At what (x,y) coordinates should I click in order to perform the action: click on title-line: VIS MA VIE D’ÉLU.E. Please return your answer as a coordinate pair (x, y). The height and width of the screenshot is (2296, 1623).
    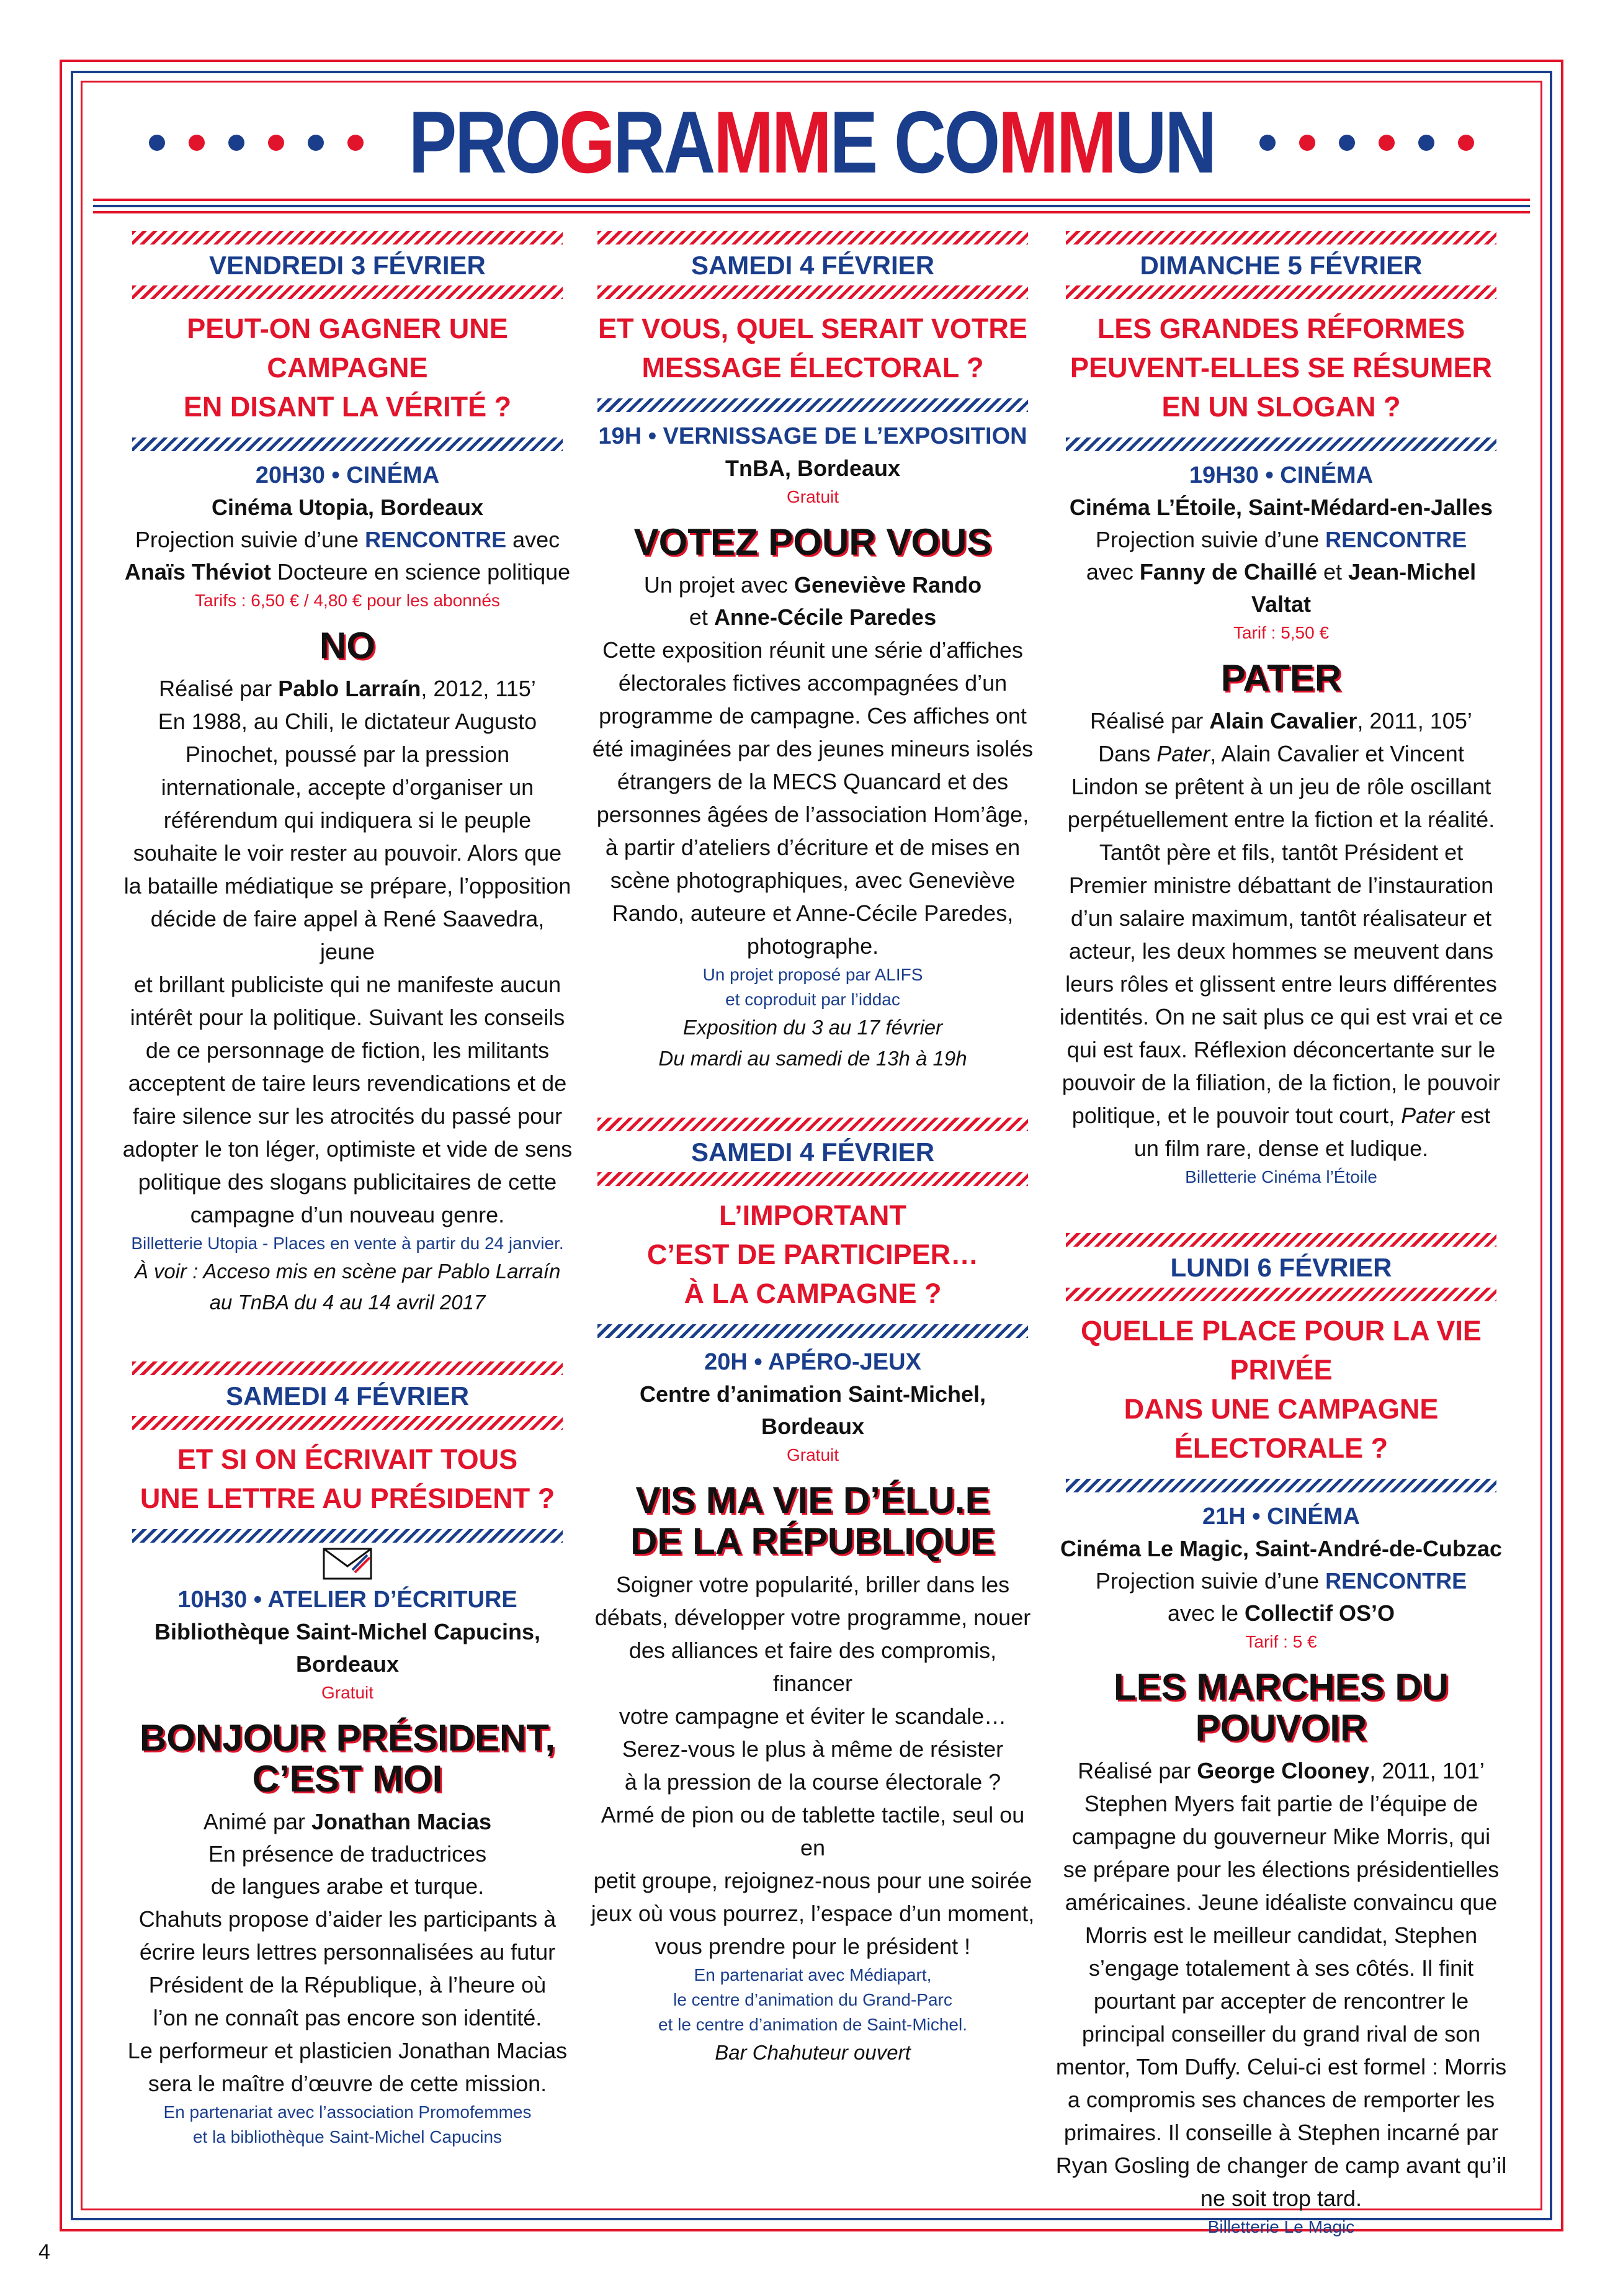
    Looking at the image, I should click on (812, 1500).